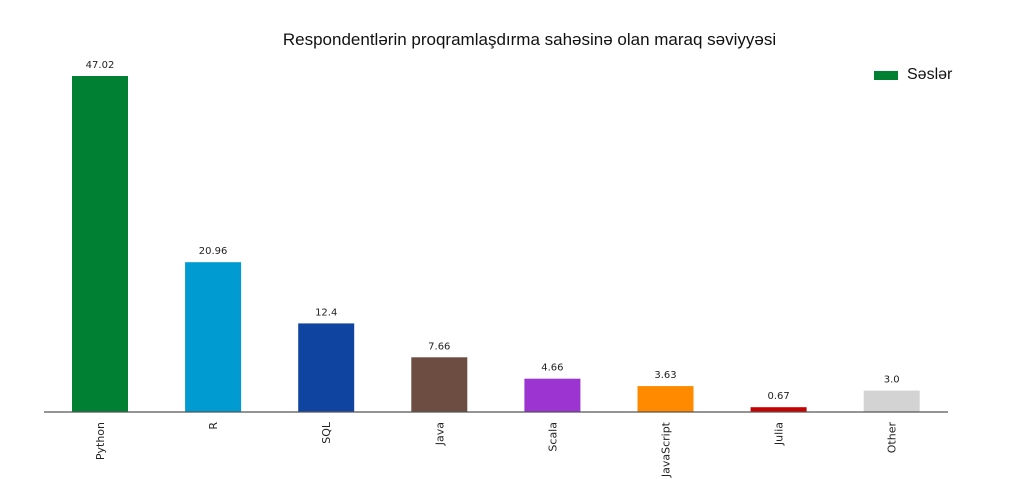 The height and width of the screenshot is (479, 1019). What do you see at coordinates (100, 244) in the screenshot?
I see `bar-python` at bounding box center [100, 244].